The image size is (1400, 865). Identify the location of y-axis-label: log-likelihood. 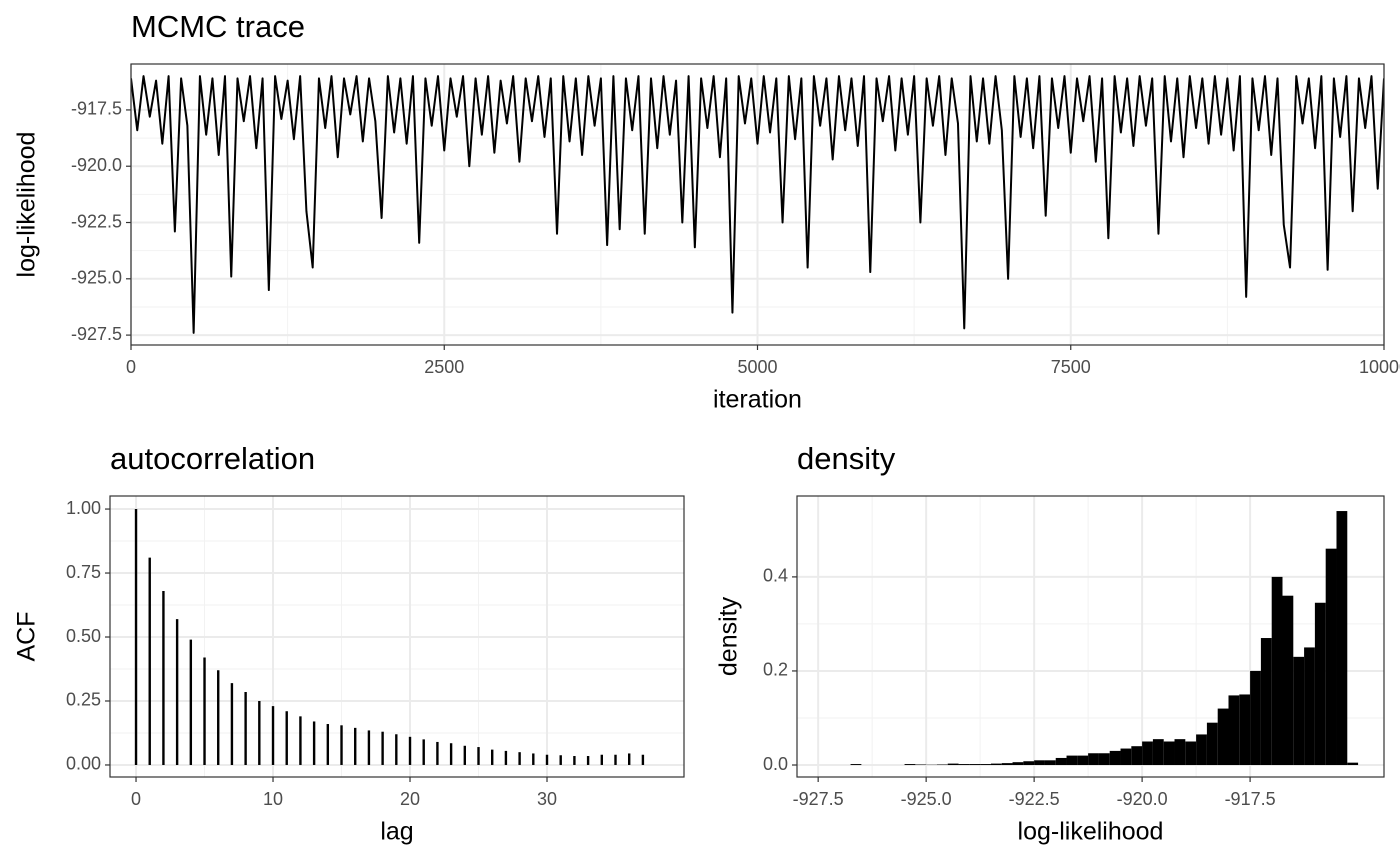
(27, 205).